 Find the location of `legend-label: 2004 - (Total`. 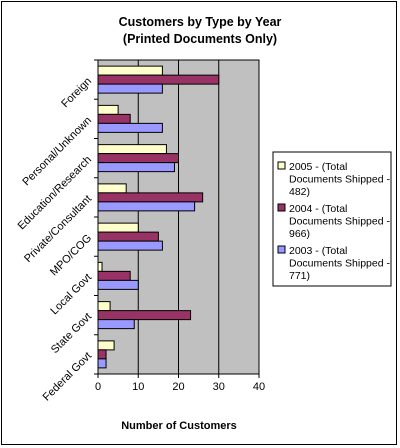

legend-label: 2004 - (Total is located at coordinates (318, 209).